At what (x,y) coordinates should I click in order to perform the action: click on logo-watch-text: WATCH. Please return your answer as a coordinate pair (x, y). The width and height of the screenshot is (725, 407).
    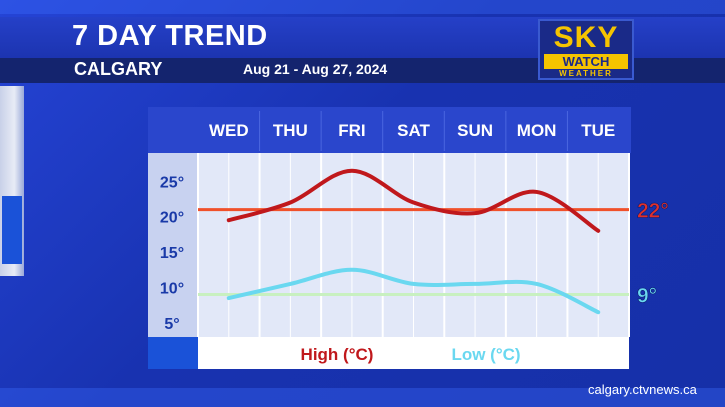
    Looking at the image, I should click on (586, 61).